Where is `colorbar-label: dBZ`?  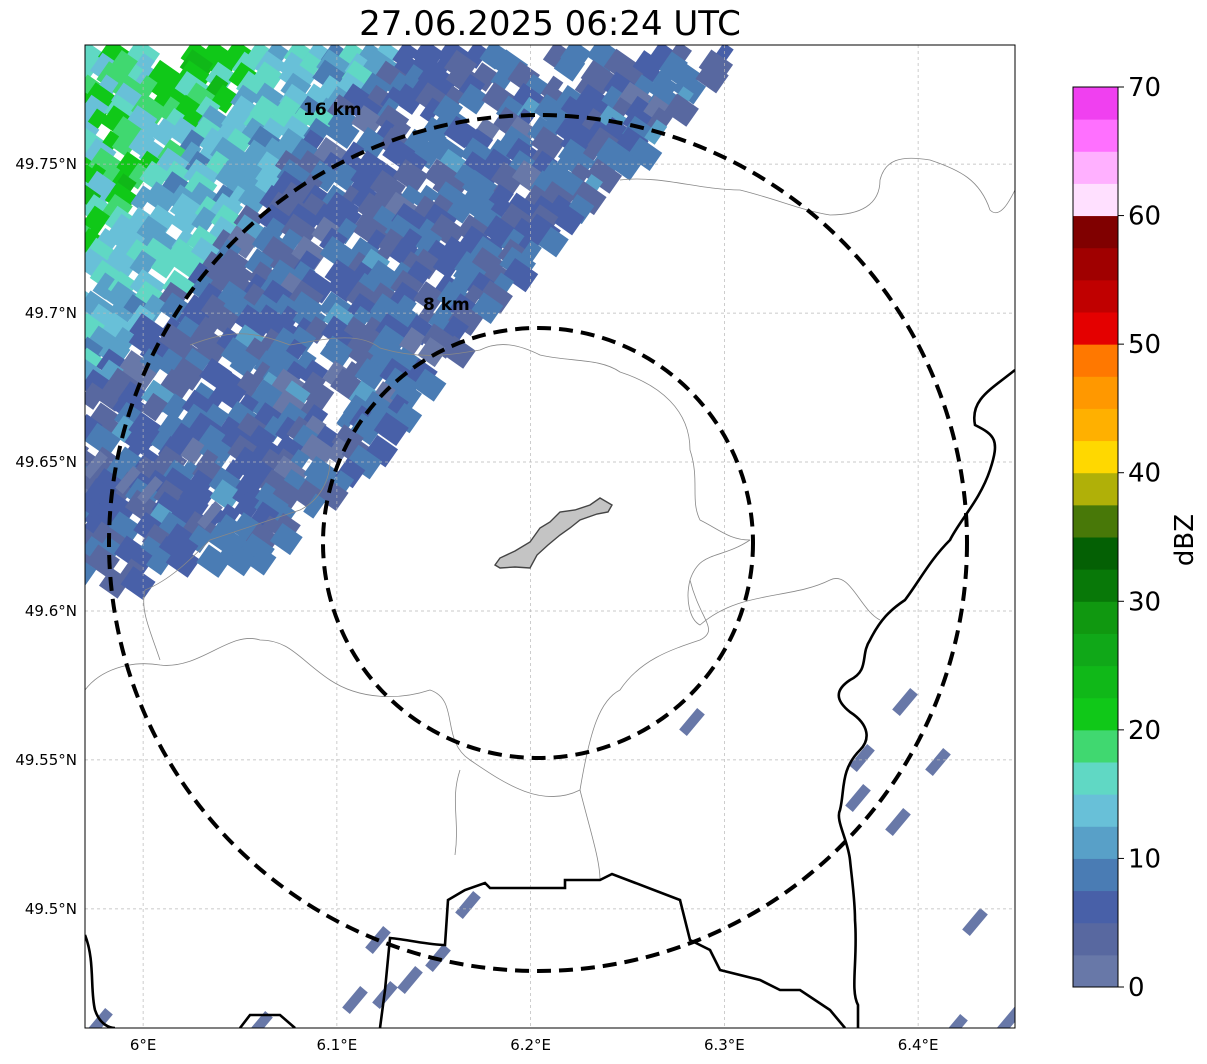
colorbar-label: dBZ is located at coordinates (1185, 540).